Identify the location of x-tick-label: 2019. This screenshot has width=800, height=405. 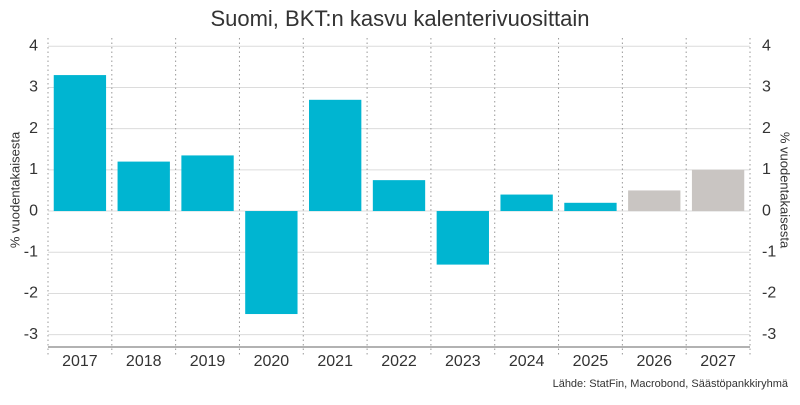
(208, 361).